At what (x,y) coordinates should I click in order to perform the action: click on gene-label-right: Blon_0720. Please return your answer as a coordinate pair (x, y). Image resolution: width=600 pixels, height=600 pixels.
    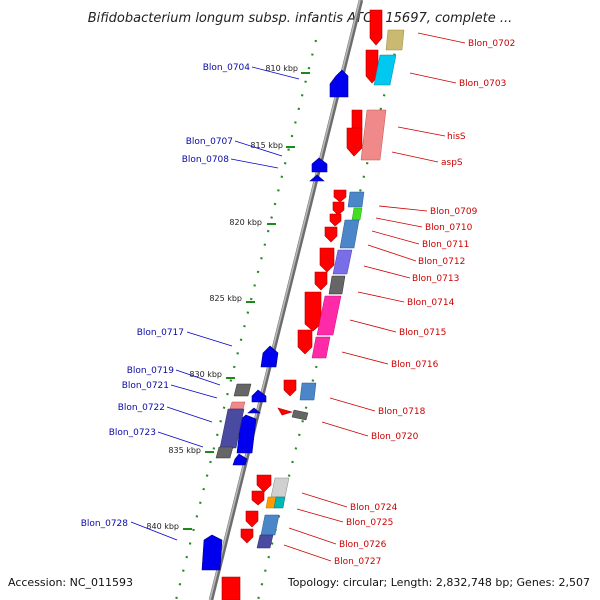
    Looking at the image, I should click on (395, 437).